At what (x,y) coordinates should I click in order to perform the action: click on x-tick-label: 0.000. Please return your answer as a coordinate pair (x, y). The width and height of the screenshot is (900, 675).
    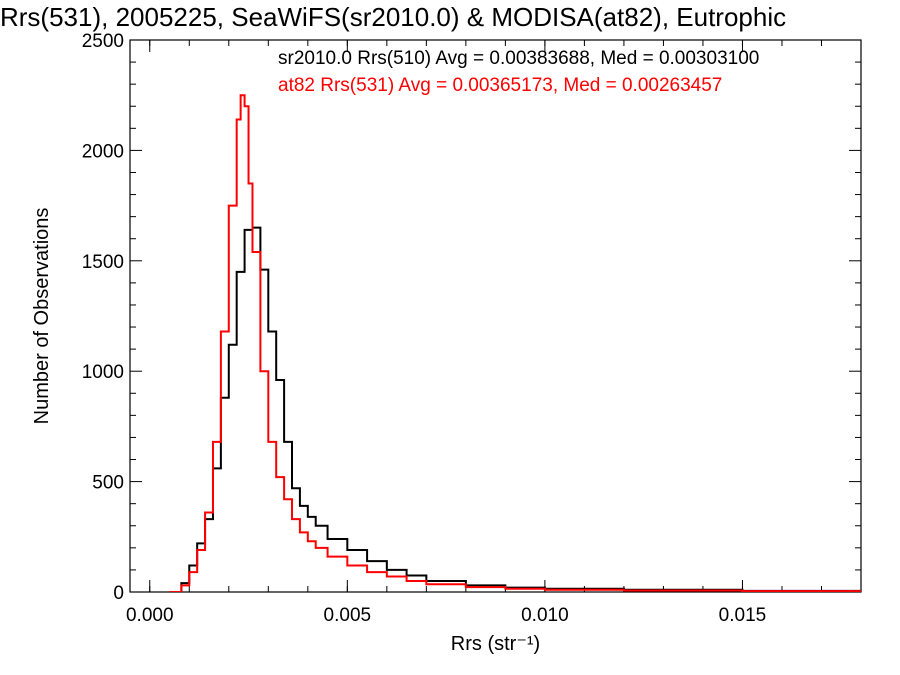
    Looking at the image, I should click on (150, 615).